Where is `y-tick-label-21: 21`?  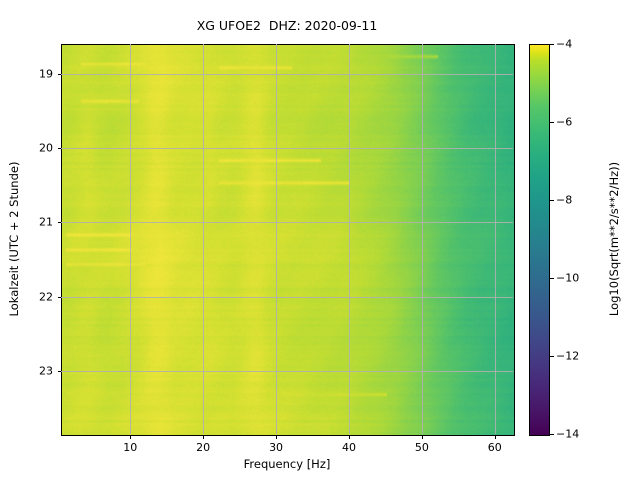 y-tick-label-21: 21 is located at coordinates (46, 222).